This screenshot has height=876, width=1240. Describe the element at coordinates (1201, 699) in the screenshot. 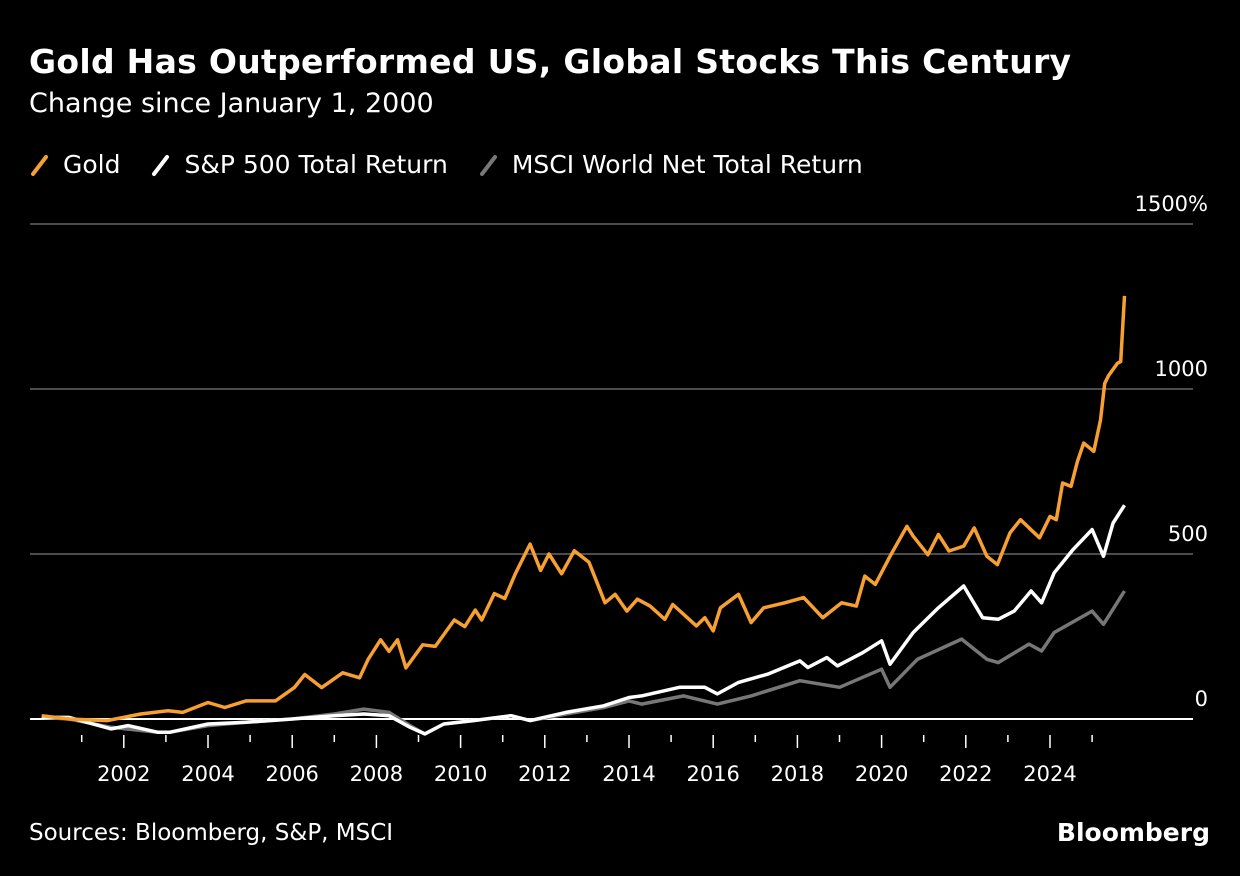

I see `y-tick-label: 0` at that location.